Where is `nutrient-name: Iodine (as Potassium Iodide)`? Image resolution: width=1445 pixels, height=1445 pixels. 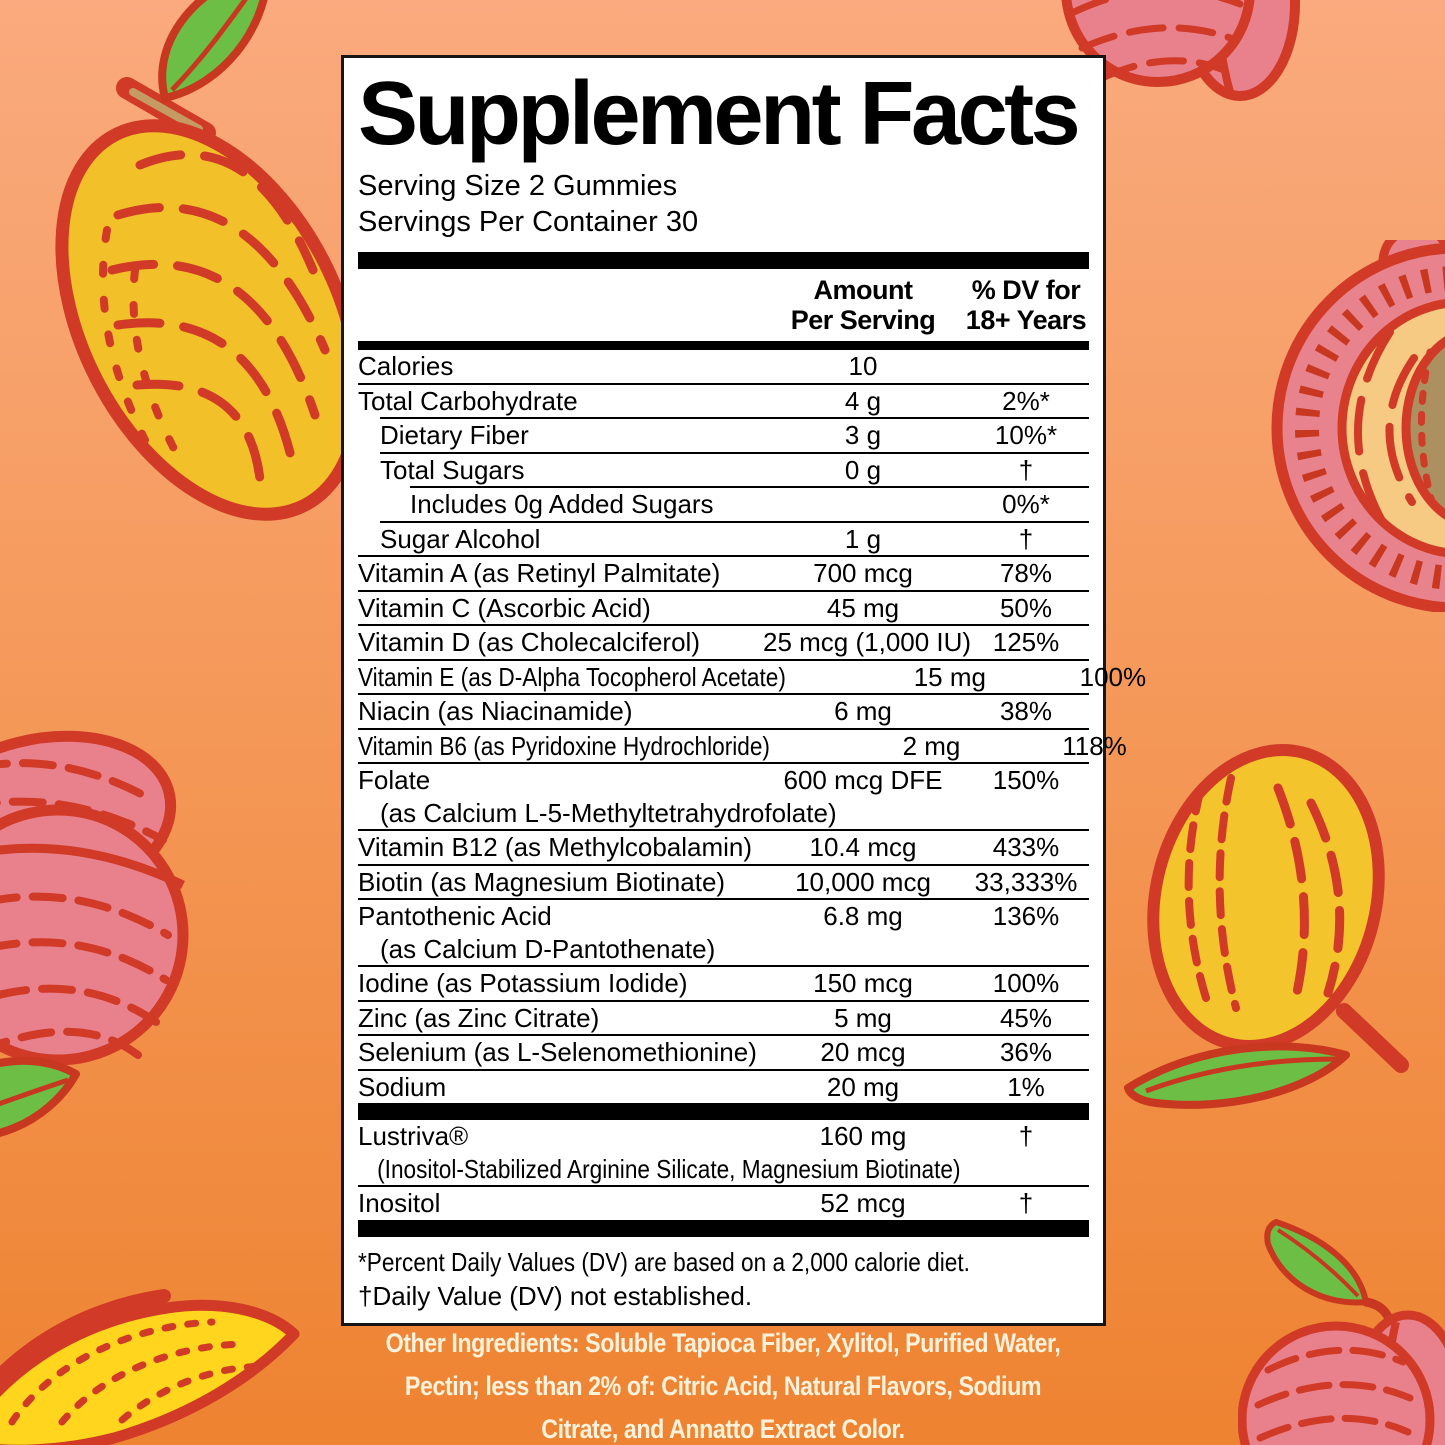
nutrient-name: Iodine (as Potassium Iodide) is located at coordinates (523, 983).